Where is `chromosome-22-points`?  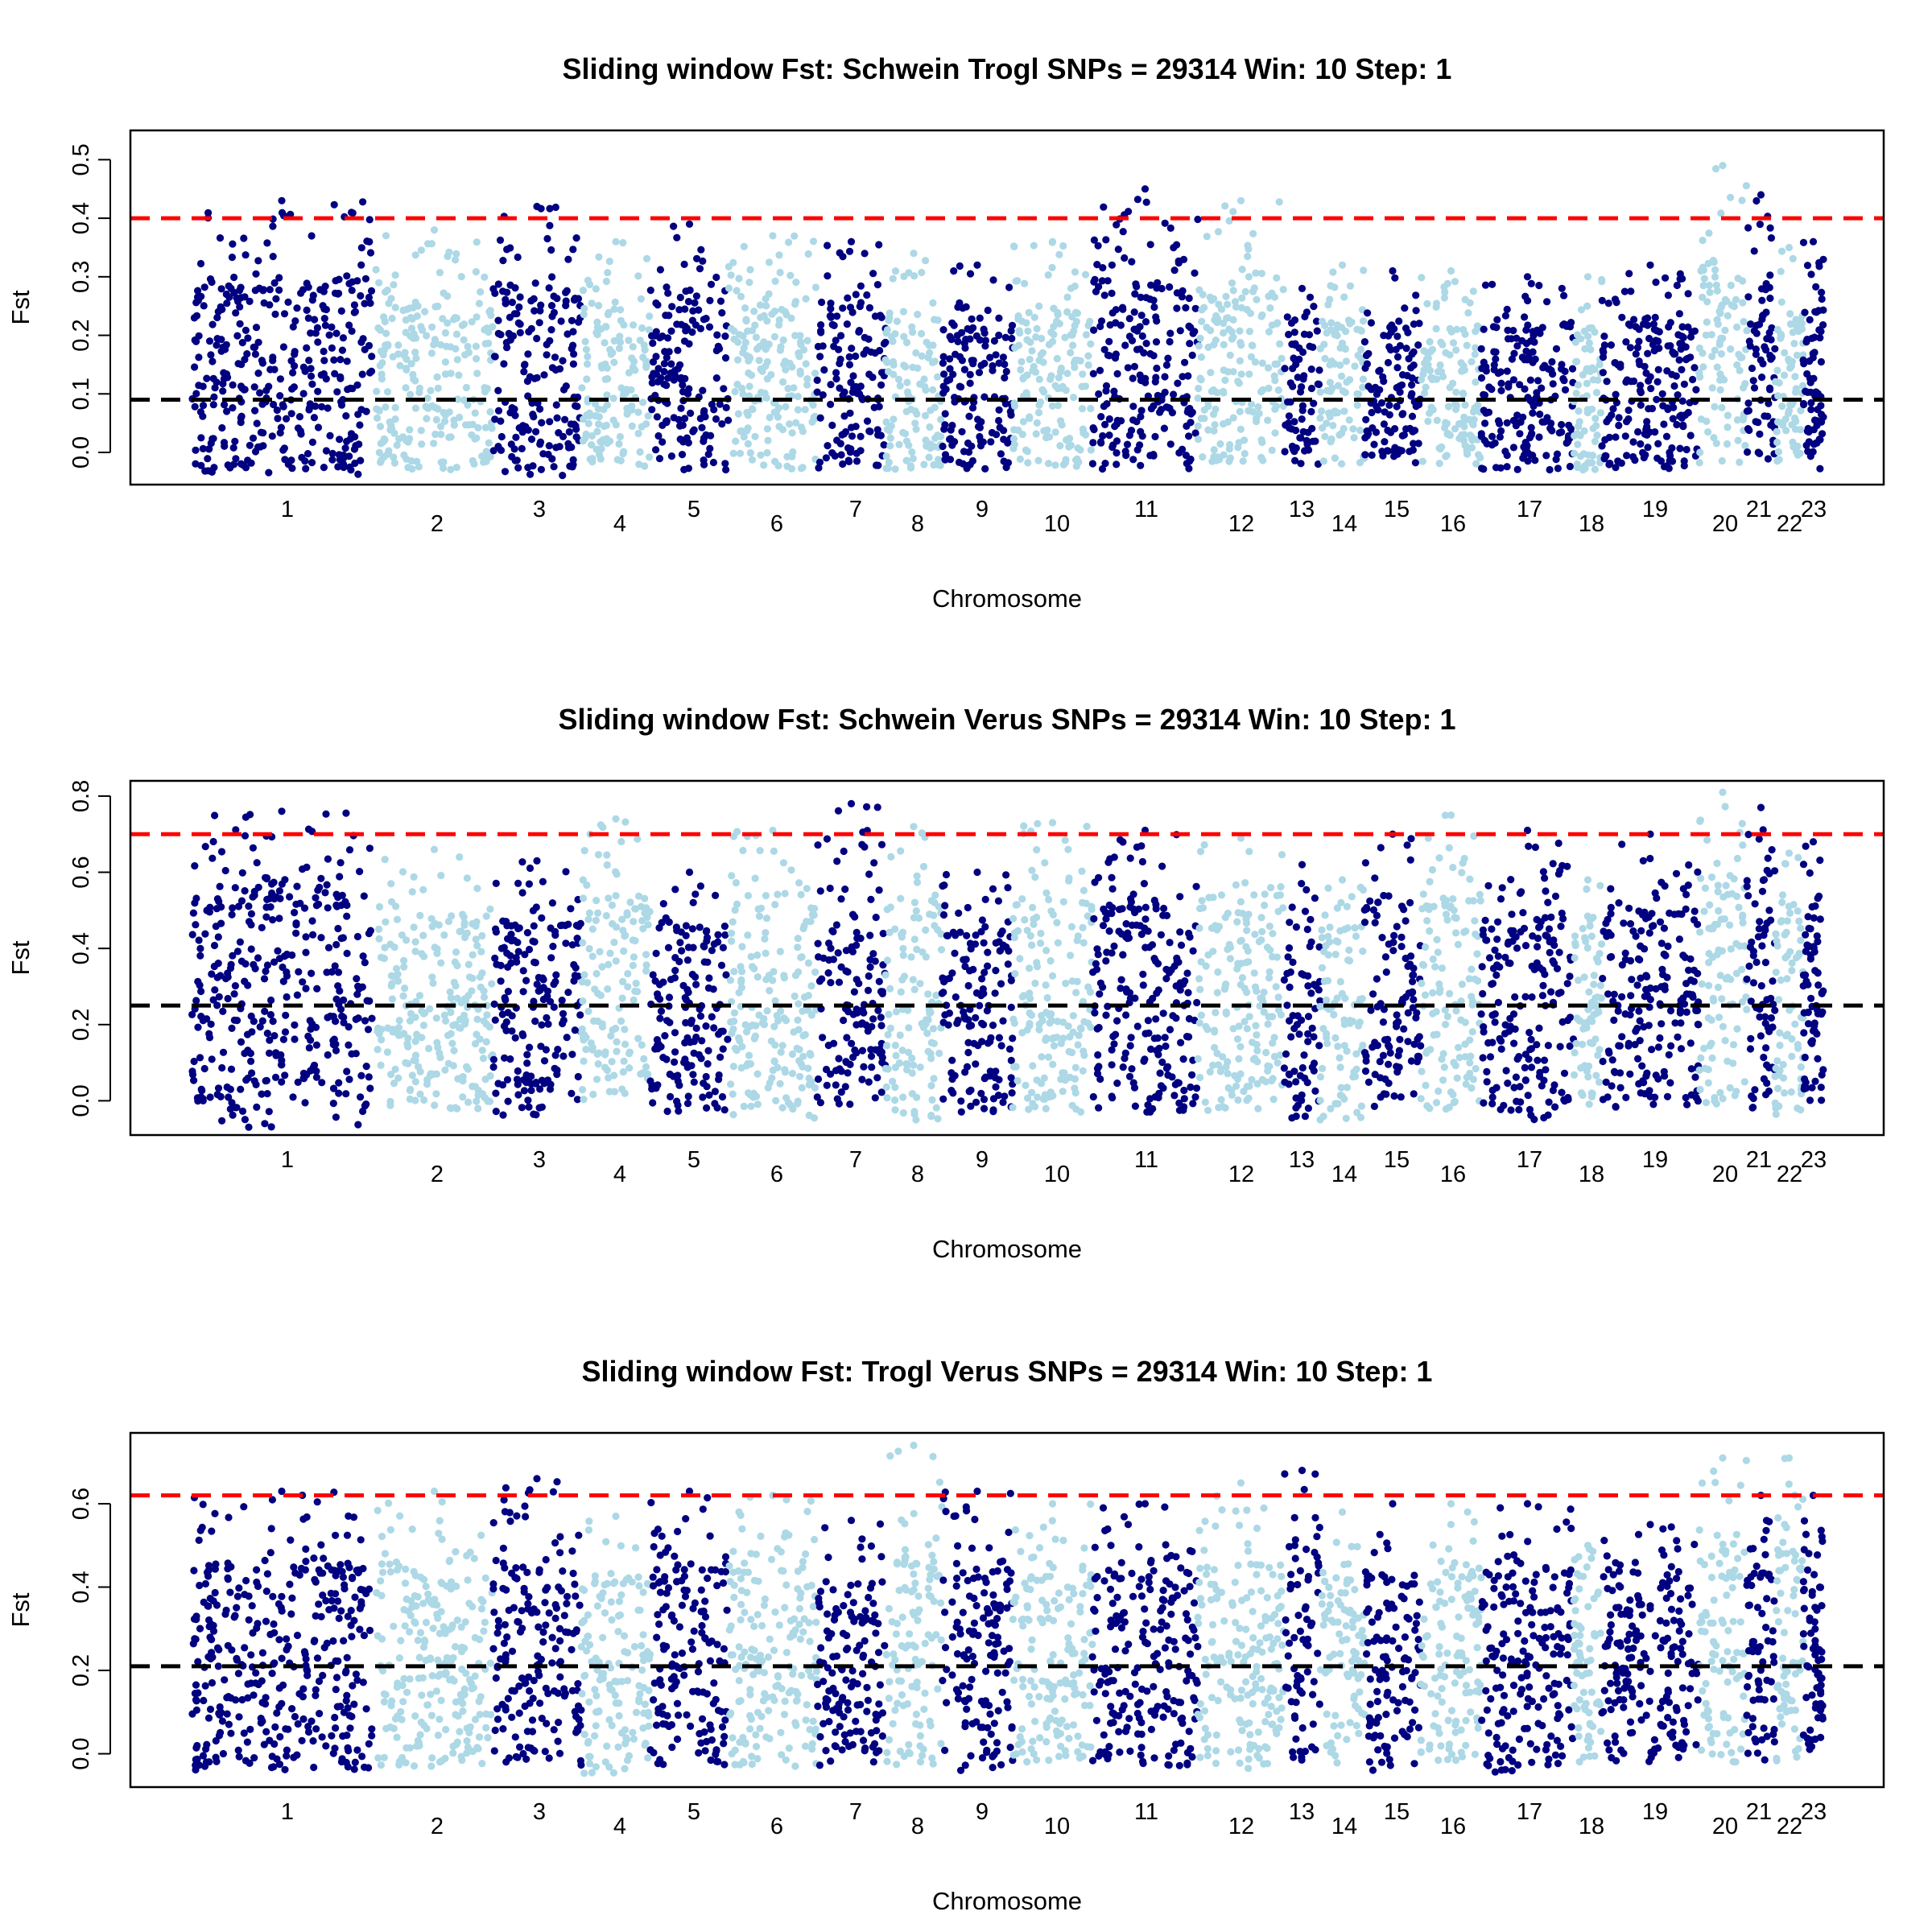
chromosome-22-points is located at coordinates (1789, 354).